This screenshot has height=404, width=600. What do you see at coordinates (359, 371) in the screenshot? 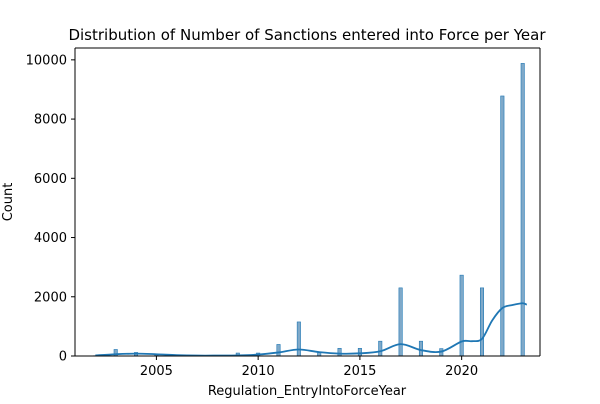
I see `x-tick-label: 2015` at bounding box center [359, 371].